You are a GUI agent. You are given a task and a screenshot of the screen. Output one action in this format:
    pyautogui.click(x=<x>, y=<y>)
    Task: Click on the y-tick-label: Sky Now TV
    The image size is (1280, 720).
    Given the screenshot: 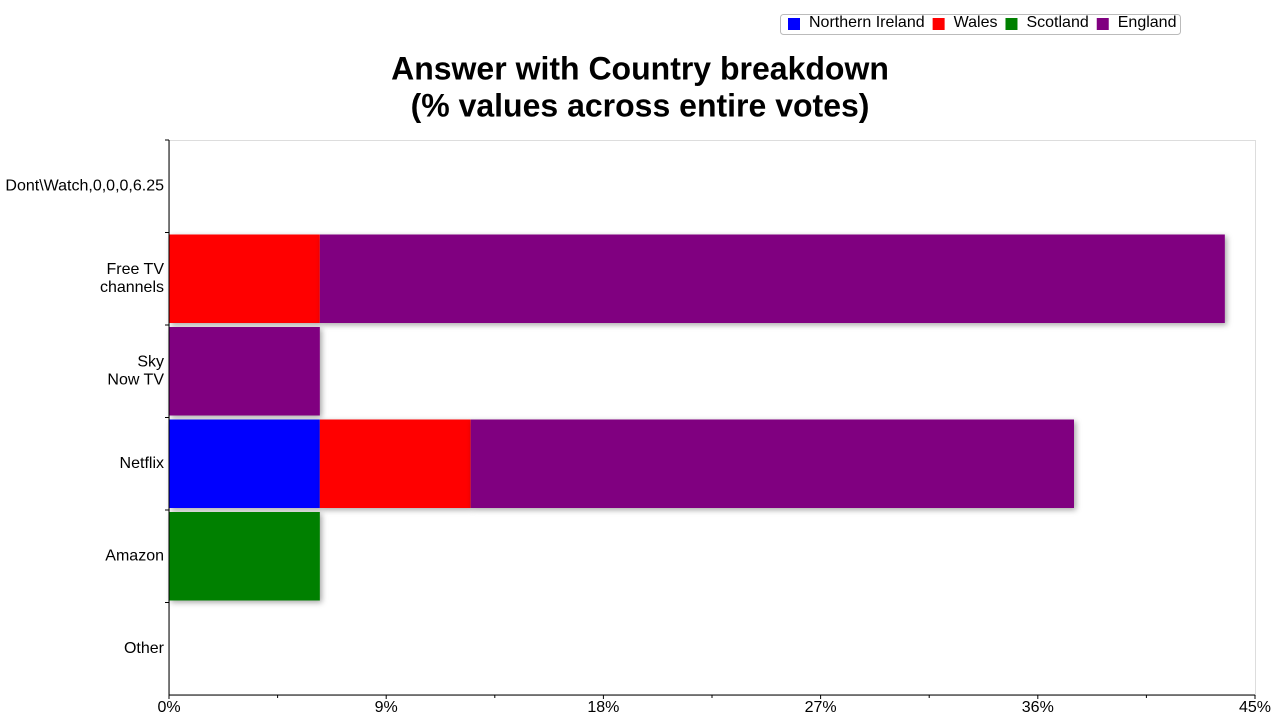 What is the action you would take?
    pyautogui.click(x=135, y=370)
    